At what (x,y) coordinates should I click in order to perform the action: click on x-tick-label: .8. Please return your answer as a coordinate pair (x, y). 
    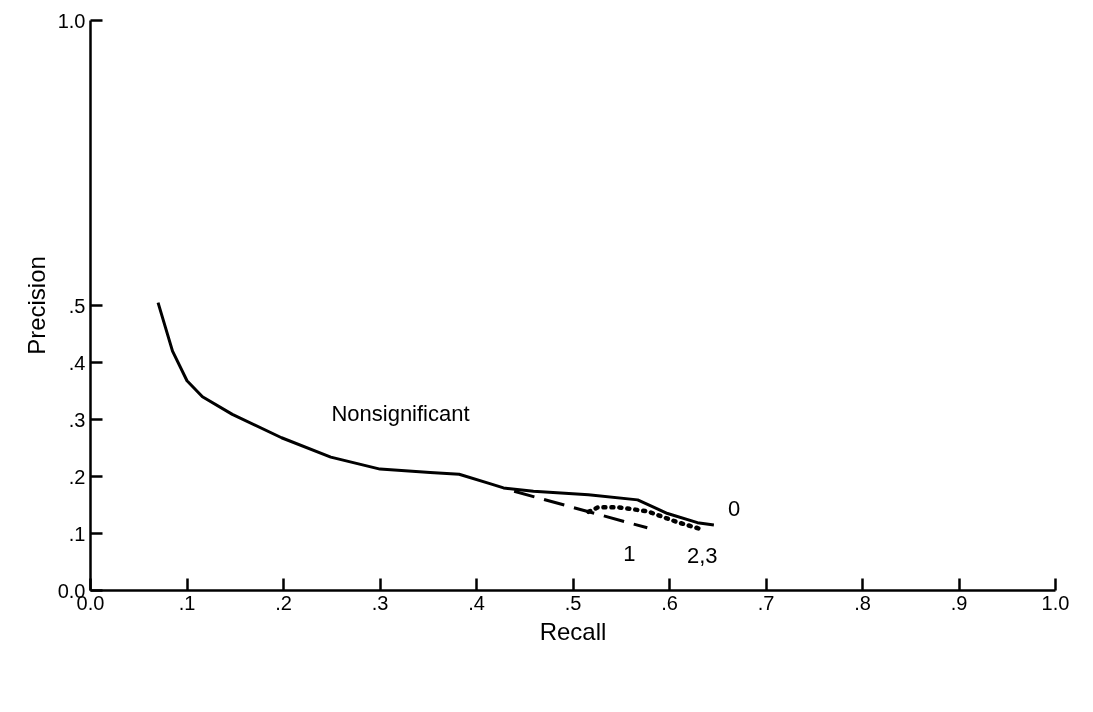
    Looking at the image, I should click on (862, 602).